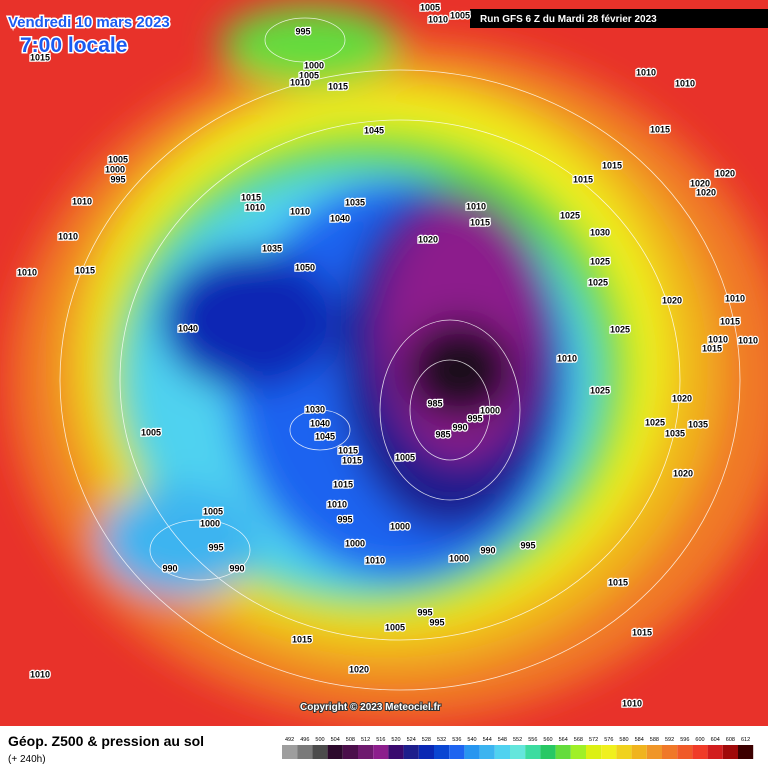  Describe the element at coordinates (532, 740) in the screenshot. I see `scale-label: 556` at that location.